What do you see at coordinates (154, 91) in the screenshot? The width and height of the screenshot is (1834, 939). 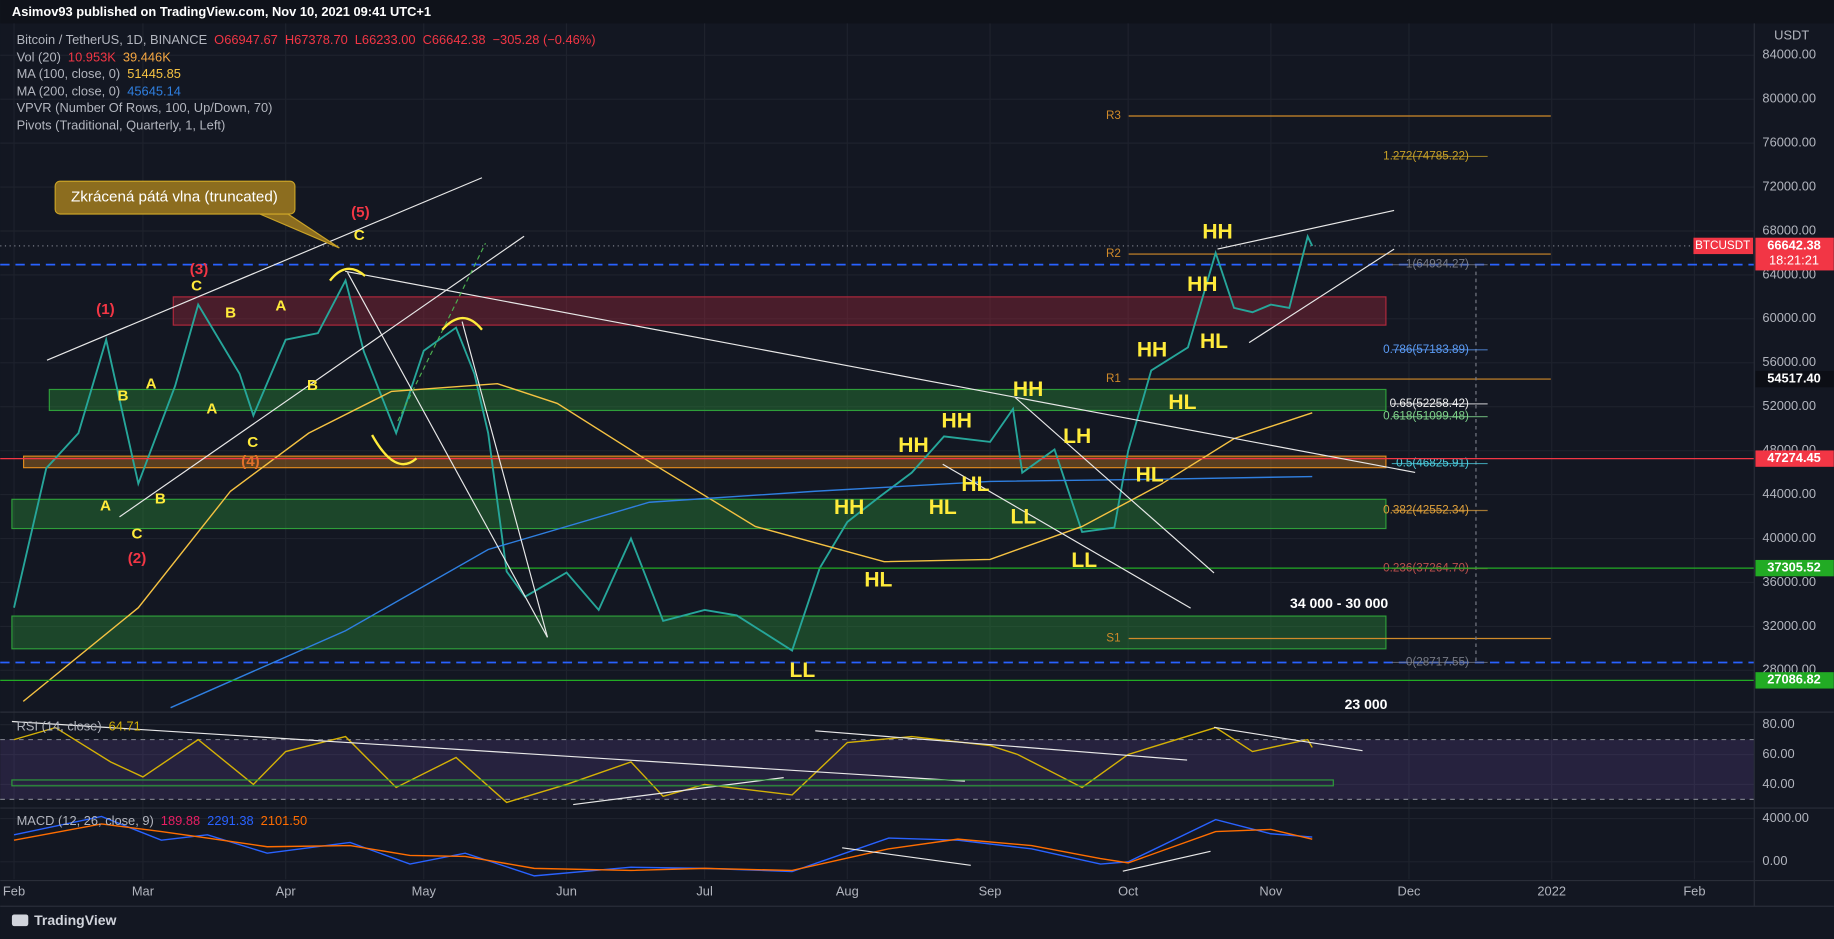 I see `legend-value: 45645.14` at bounding box center [154, 91].